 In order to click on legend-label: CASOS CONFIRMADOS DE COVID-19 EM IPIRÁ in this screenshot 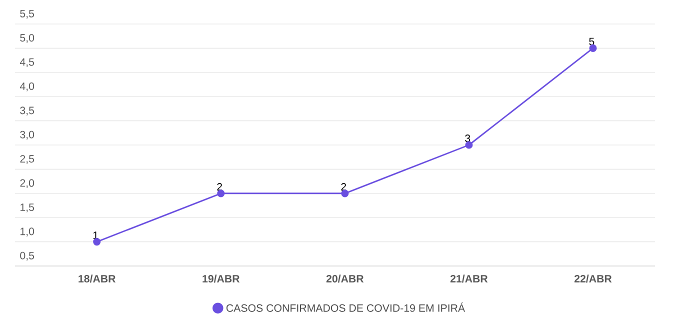, I will do `click(346, 307)`.